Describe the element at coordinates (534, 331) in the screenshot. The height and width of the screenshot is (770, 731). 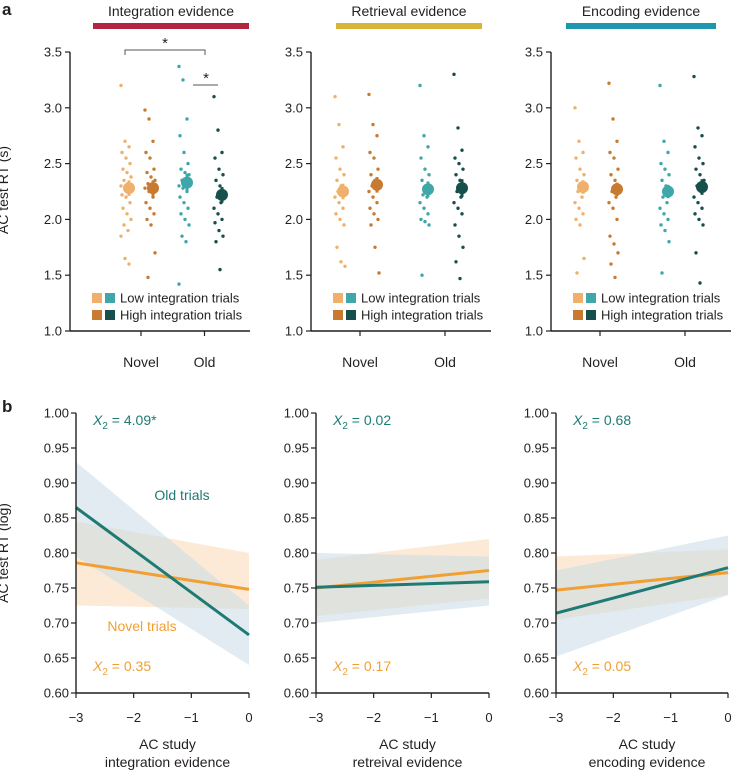
I see `y-tick-label: 1.0` at that location.